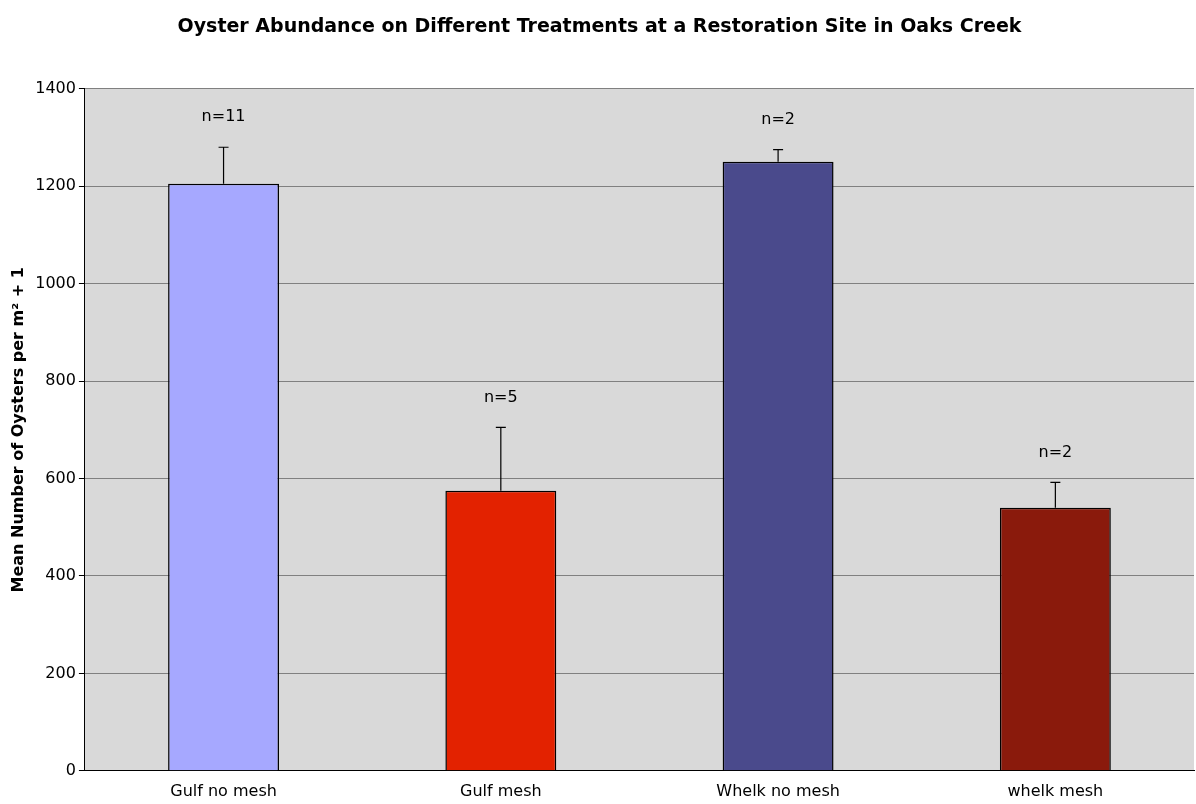 The width and height of the screenshot is (1196, 804). Describe the element at coordinates (55, 185) in the screenshot. I see `y-tick-label: 1200` at that location.